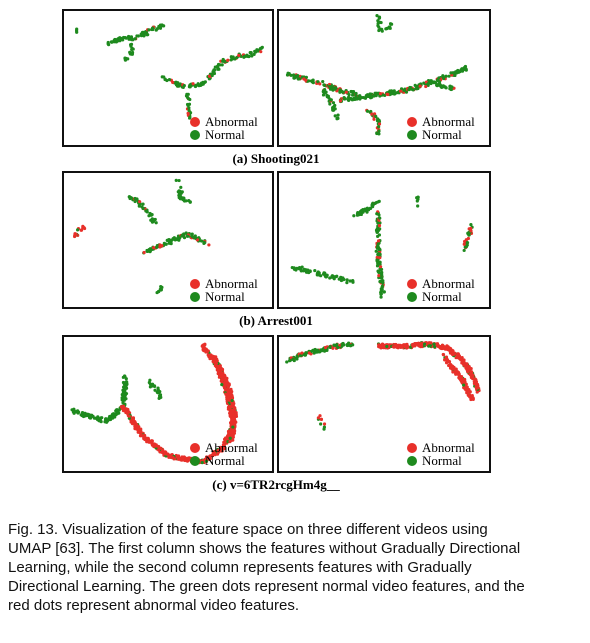  I want to click on subfigure-caption: (a) Shooting021, so click(275, 158).